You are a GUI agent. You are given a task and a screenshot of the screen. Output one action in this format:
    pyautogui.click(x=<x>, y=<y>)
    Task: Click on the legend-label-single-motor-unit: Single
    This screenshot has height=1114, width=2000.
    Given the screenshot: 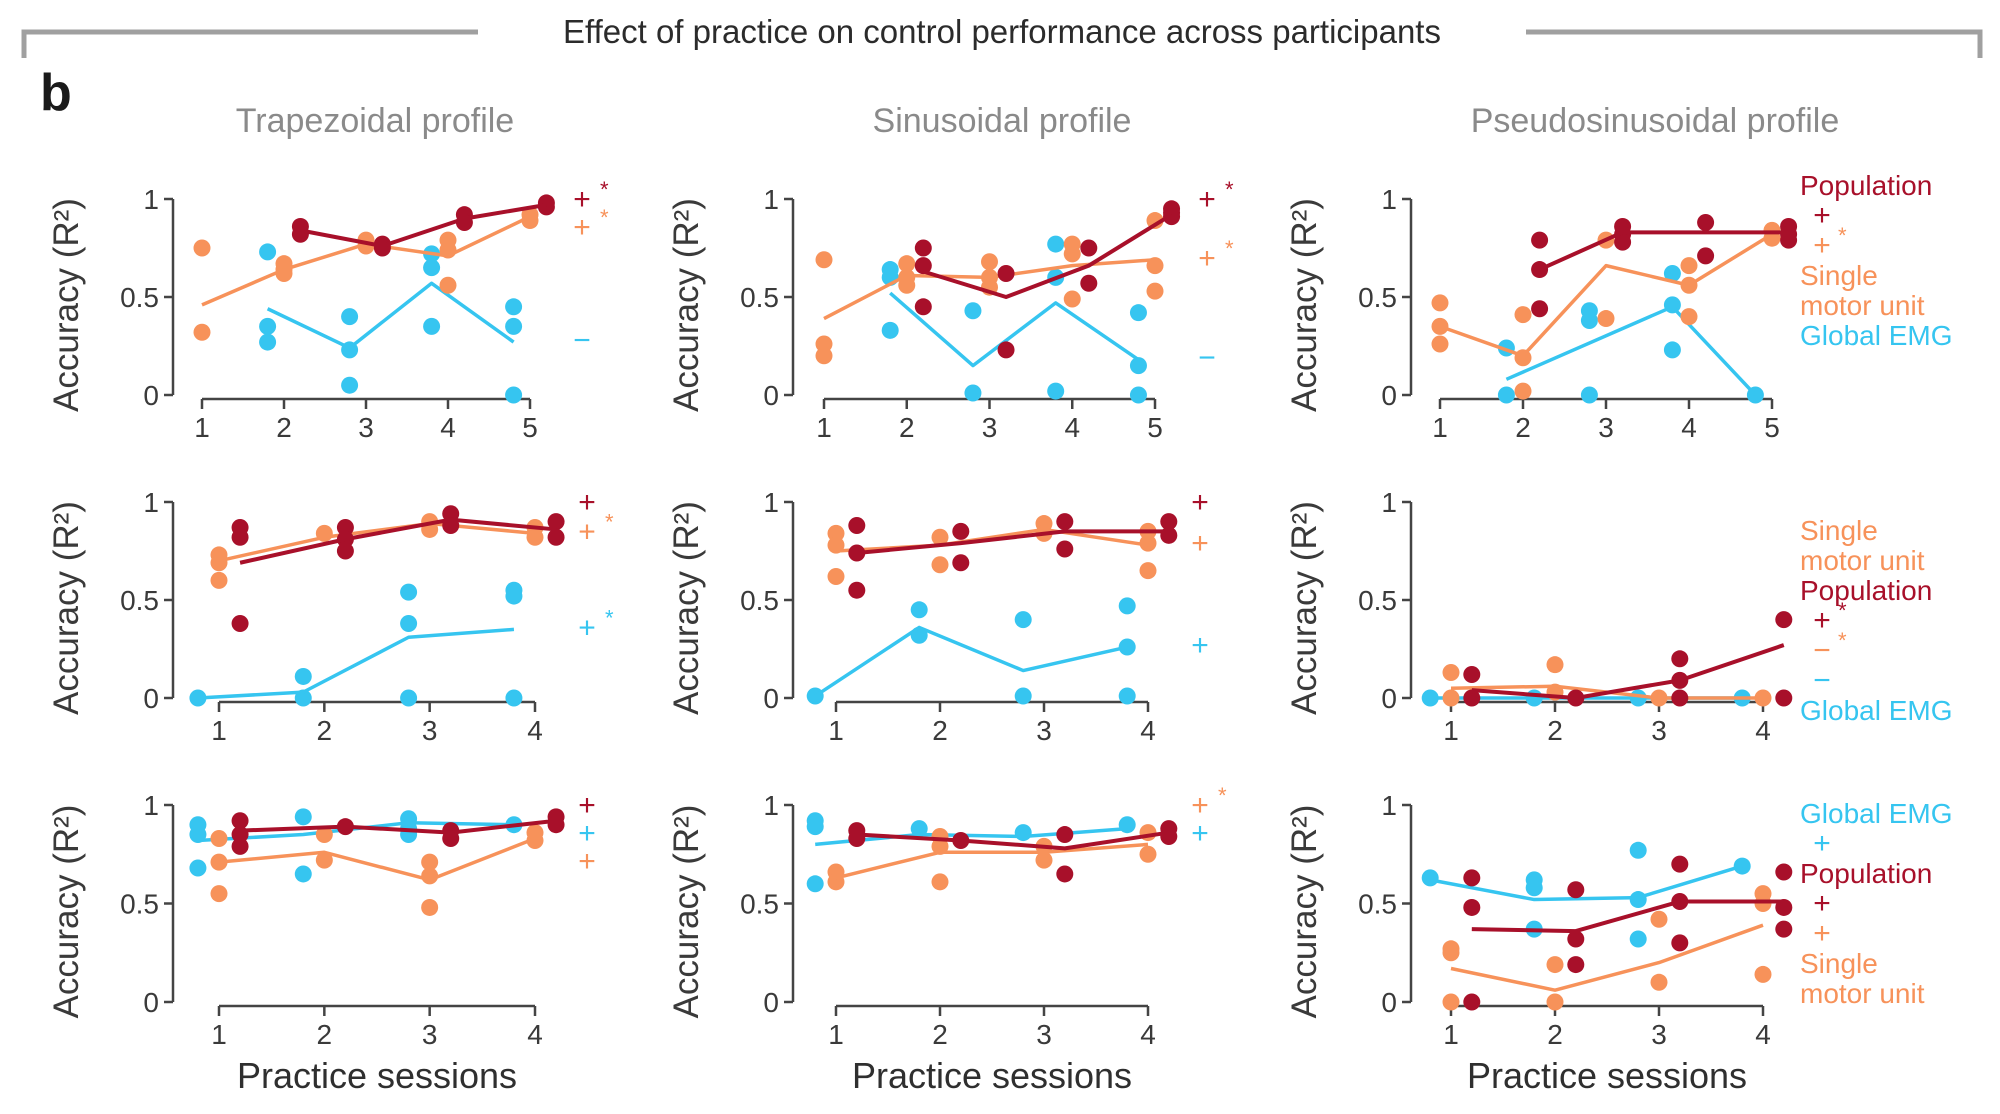 What is the action you would take?
    pyautogui.click(x=1839, y=530)
    